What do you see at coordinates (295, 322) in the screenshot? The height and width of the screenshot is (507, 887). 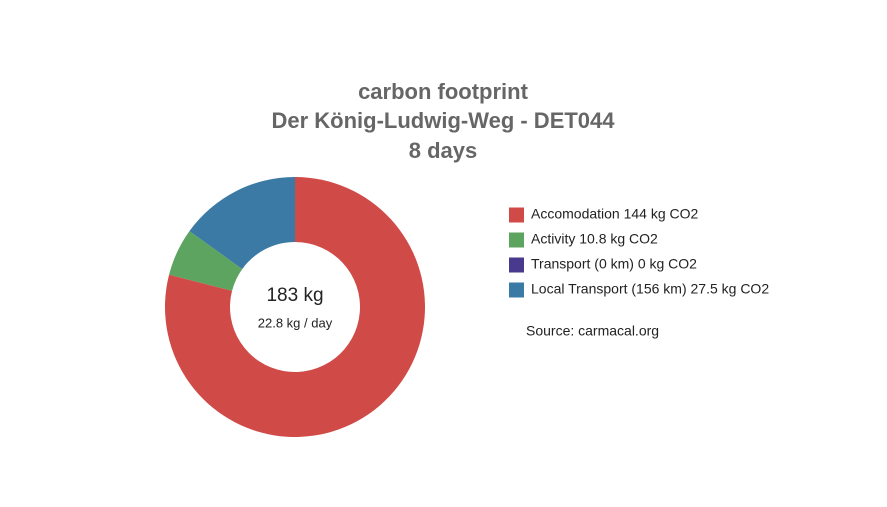 I see `center-sublabel: 22.8 kg / day` at bounding box center [295, 322].